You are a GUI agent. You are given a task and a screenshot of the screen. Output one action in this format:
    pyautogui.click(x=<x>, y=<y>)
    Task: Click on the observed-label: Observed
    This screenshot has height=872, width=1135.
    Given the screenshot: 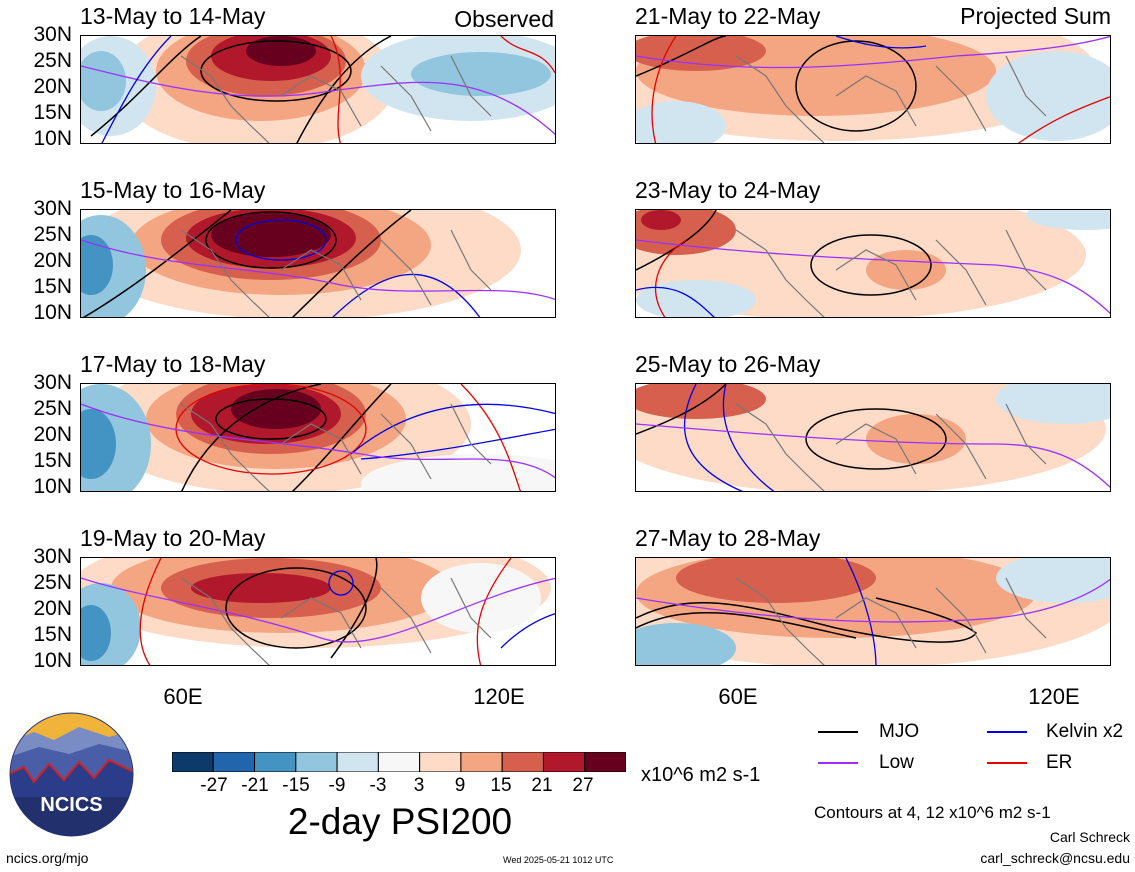 What is the action you would take?
    pyautogui.click(x=504, y=19)
    